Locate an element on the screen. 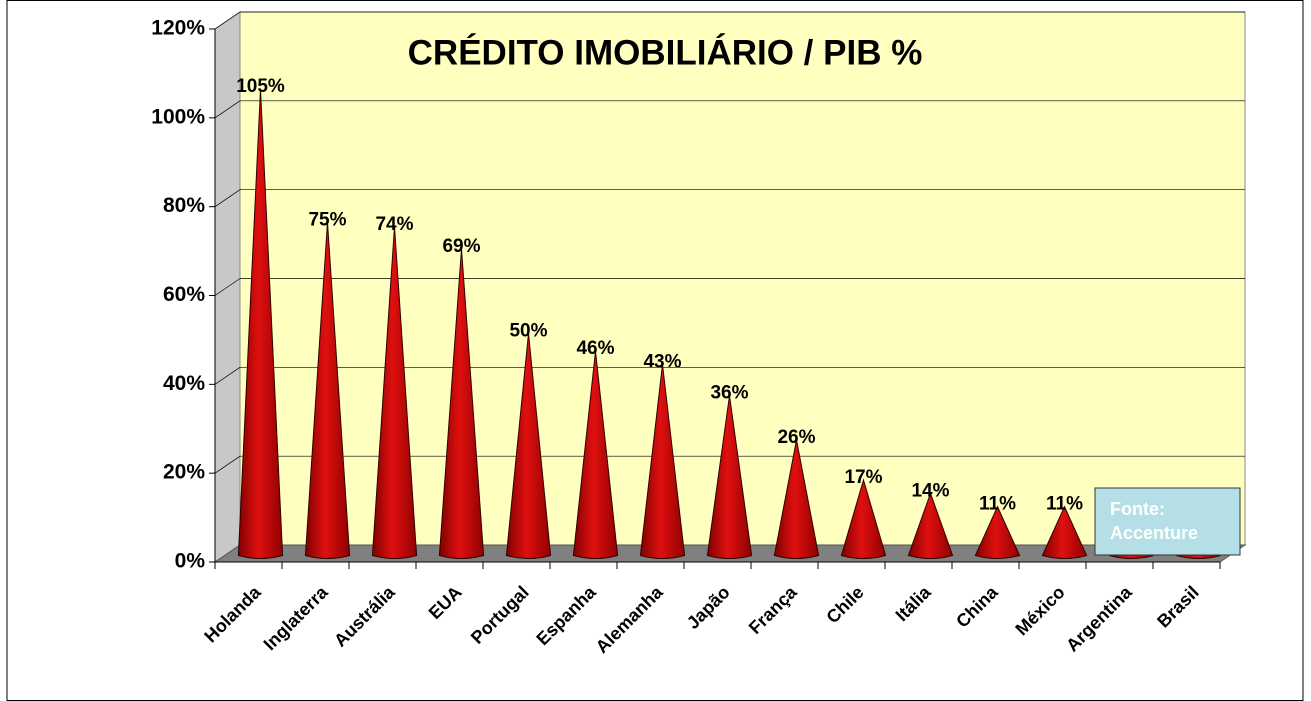 This screenshot has width=1311, height=701. data-label: 14% is located at coordinates (930, 490).